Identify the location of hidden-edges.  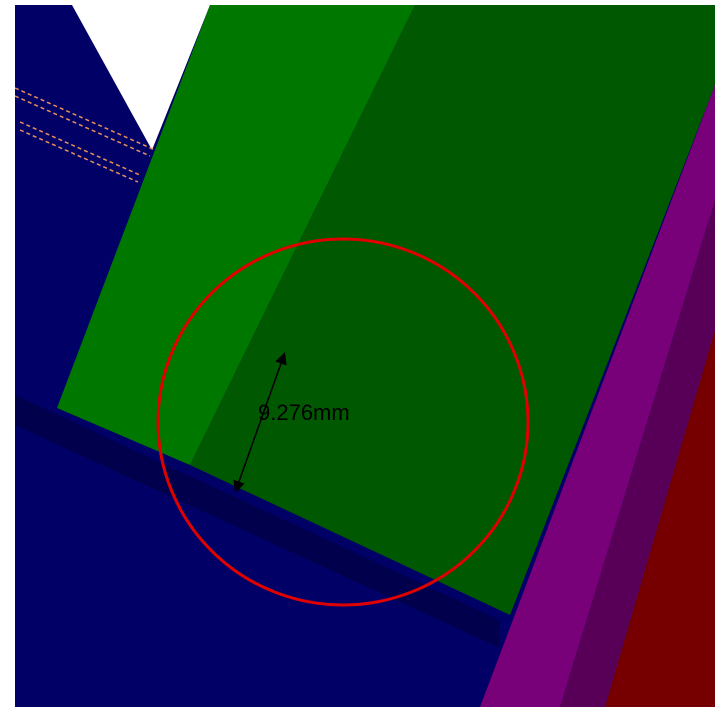
(85, 135).